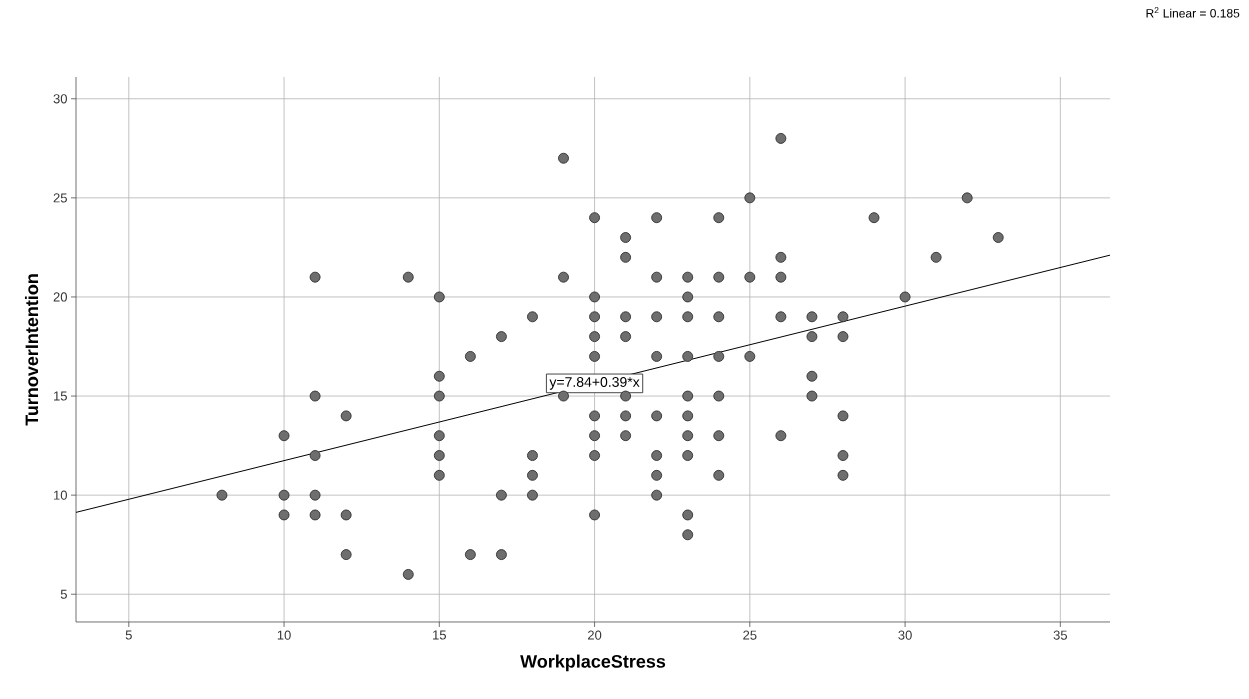 The height and width of the screenshot is (699, 1249). I want to click on x-tick-label: 35, so click(1060, 635).